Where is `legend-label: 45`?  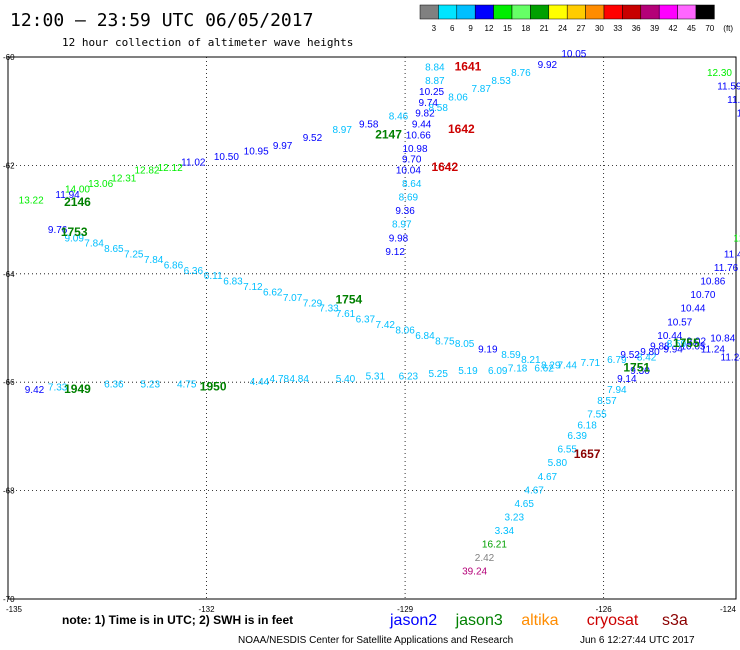
legend-label: 45 is located at coordinates (691, 28).